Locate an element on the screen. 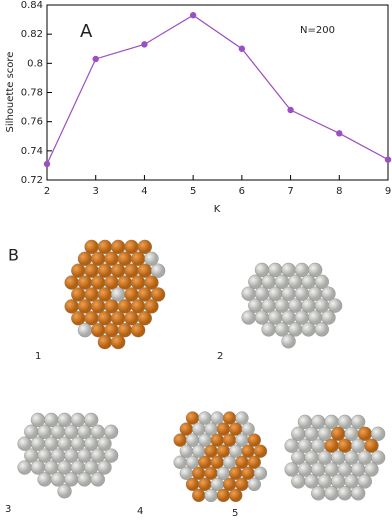 The image size is (392, 521). item-label: 3 is located at coordinates (8, 509).